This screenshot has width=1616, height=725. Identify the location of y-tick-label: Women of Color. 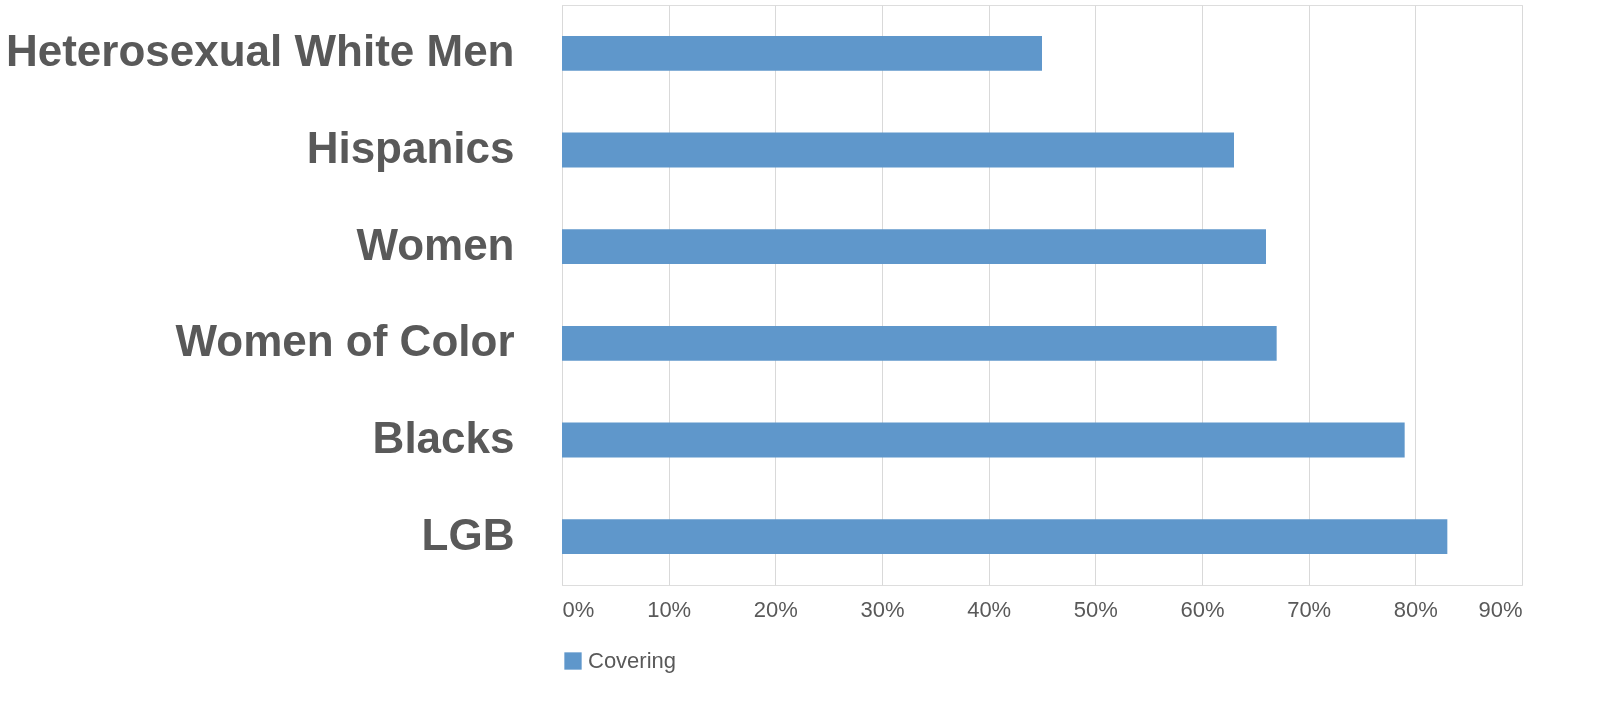
(345, 341).